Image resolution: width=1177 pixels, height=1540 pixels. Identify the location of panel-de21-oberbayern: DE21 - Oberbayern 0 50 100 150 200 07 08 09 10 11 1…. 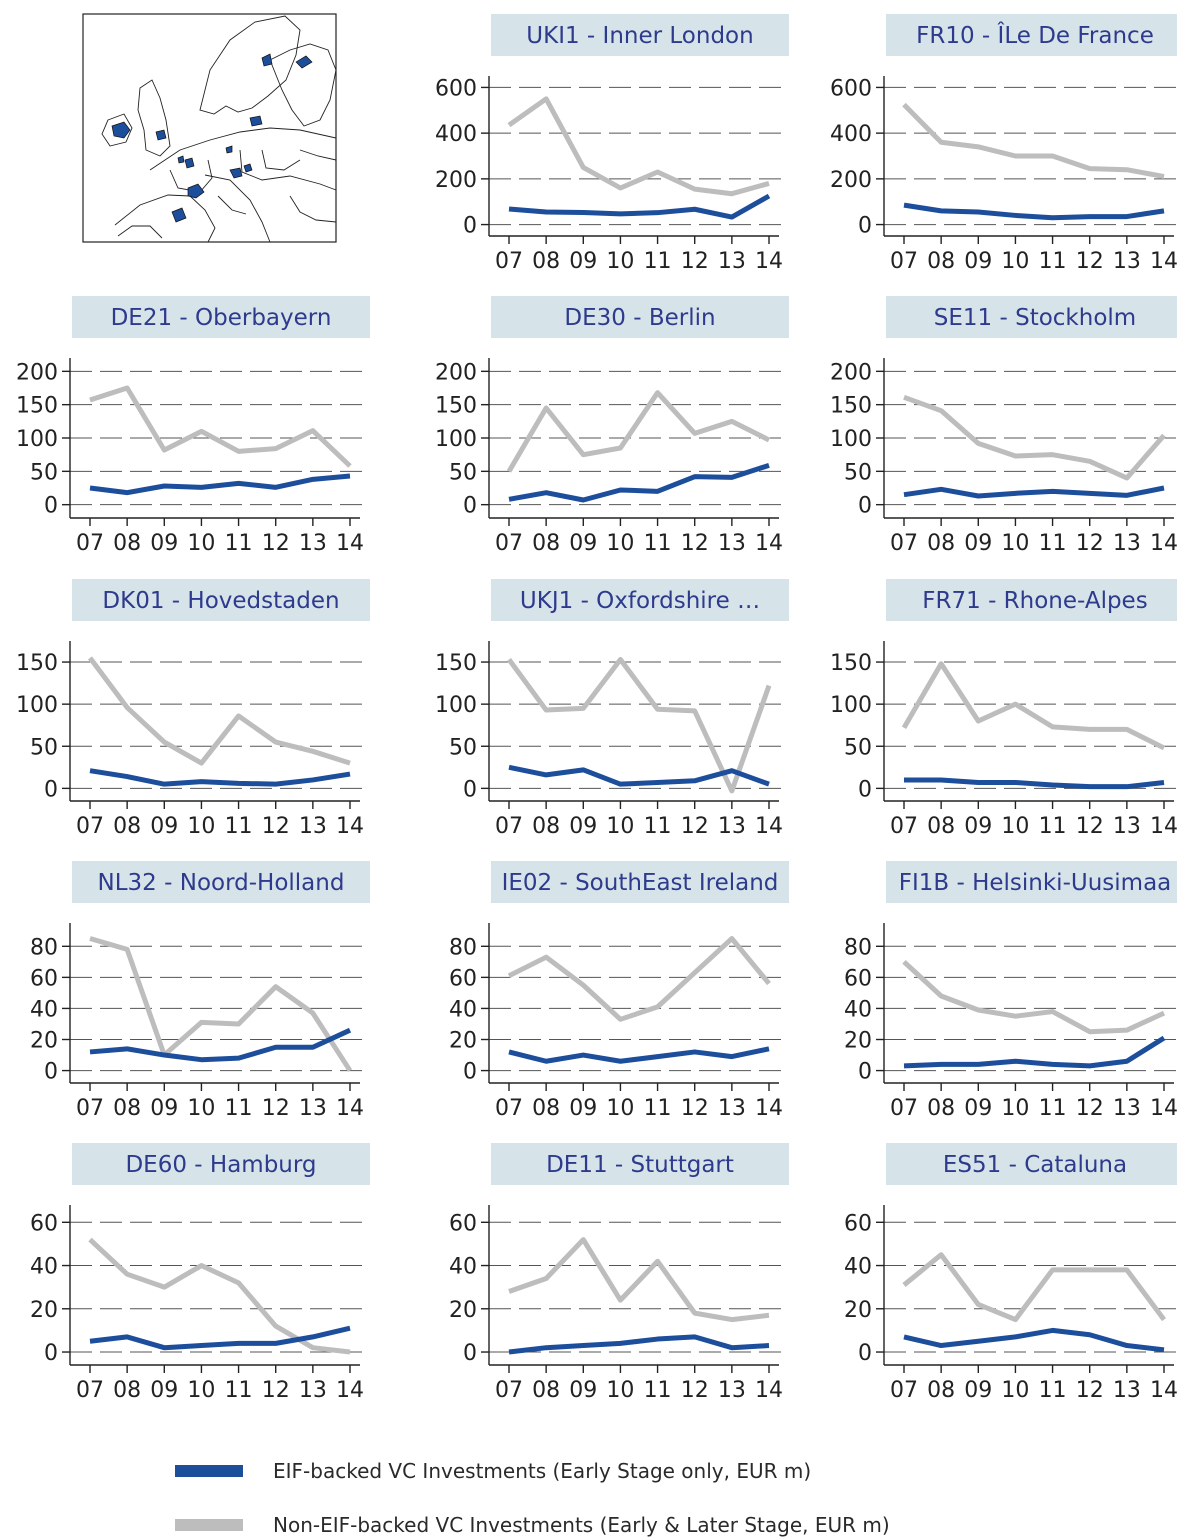
(193, 426).